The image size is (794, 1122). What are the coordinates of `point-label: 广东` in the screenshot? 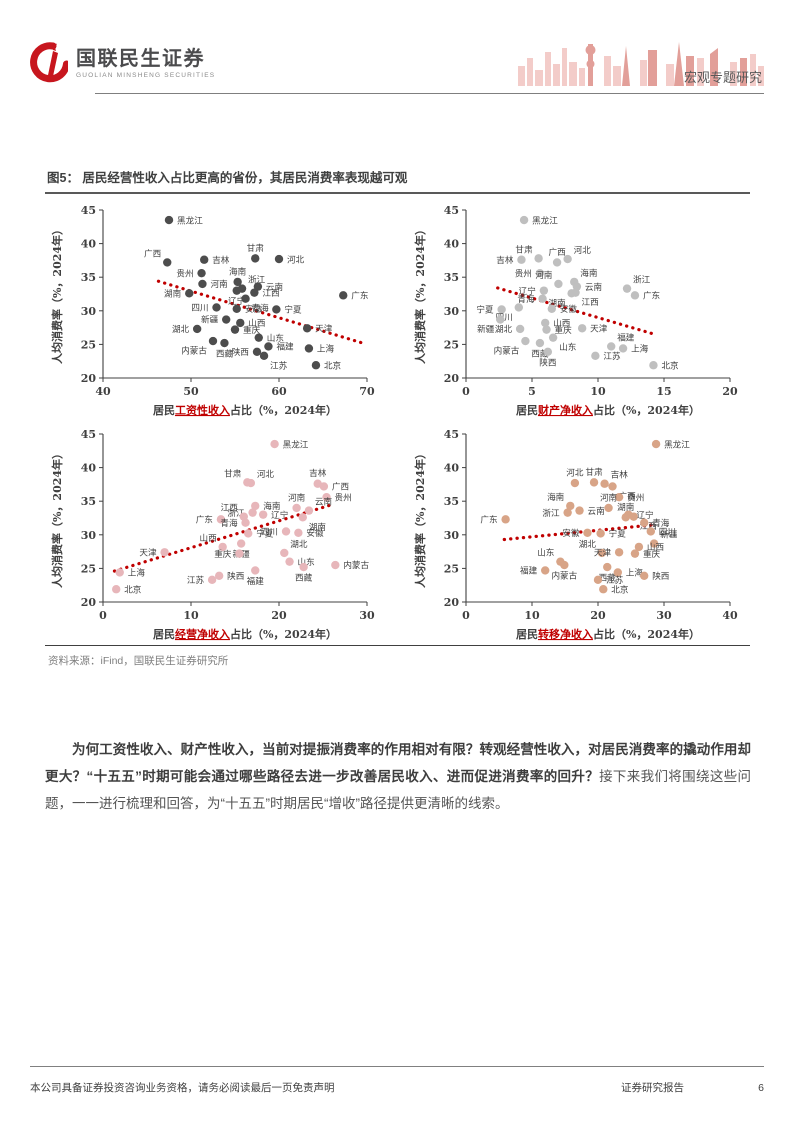 It's located at (652, 296).